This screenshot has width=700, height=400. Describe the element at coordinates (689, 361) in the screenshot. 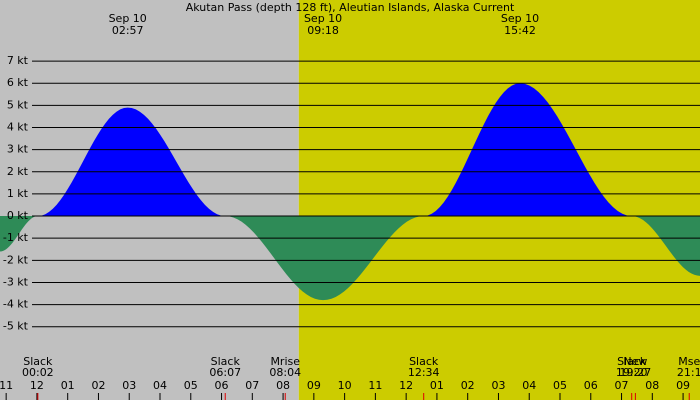

I see `event-name: Mse` at that location.